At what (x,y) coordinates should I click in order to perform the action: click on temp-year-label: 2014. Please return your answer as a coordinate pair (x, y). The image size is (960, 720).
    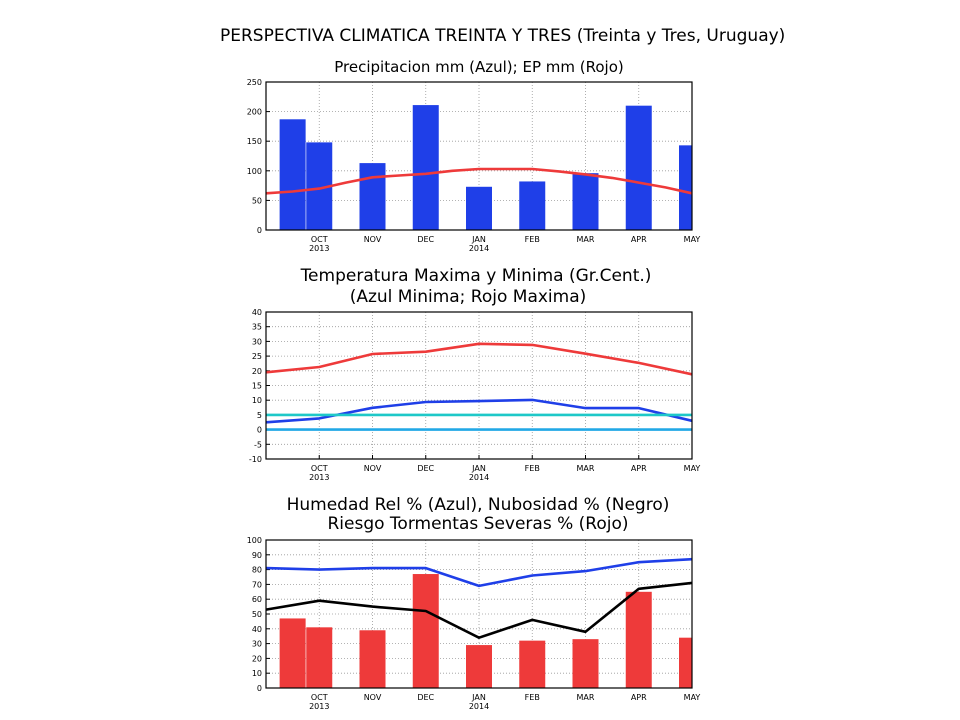
    Looking at the image, I should click on (479, 477).